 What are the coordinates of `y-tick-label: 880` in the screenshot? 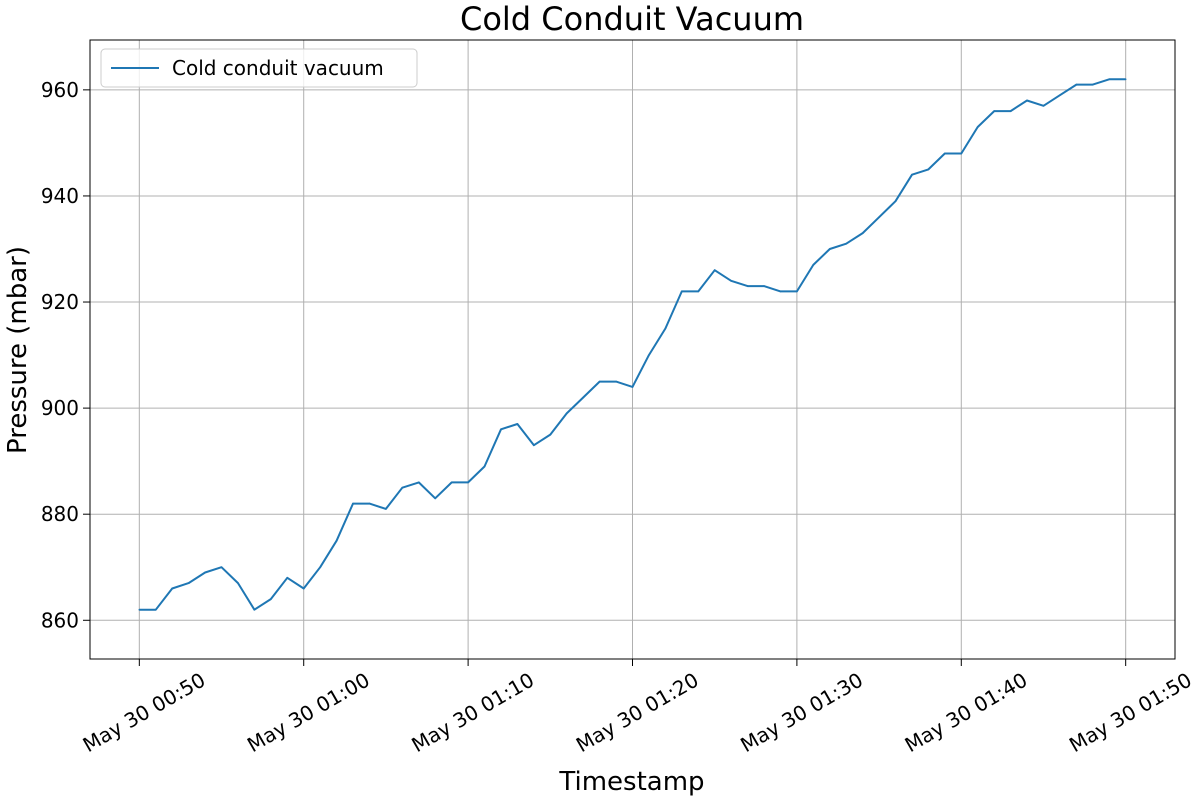 It's located at (60, 514).